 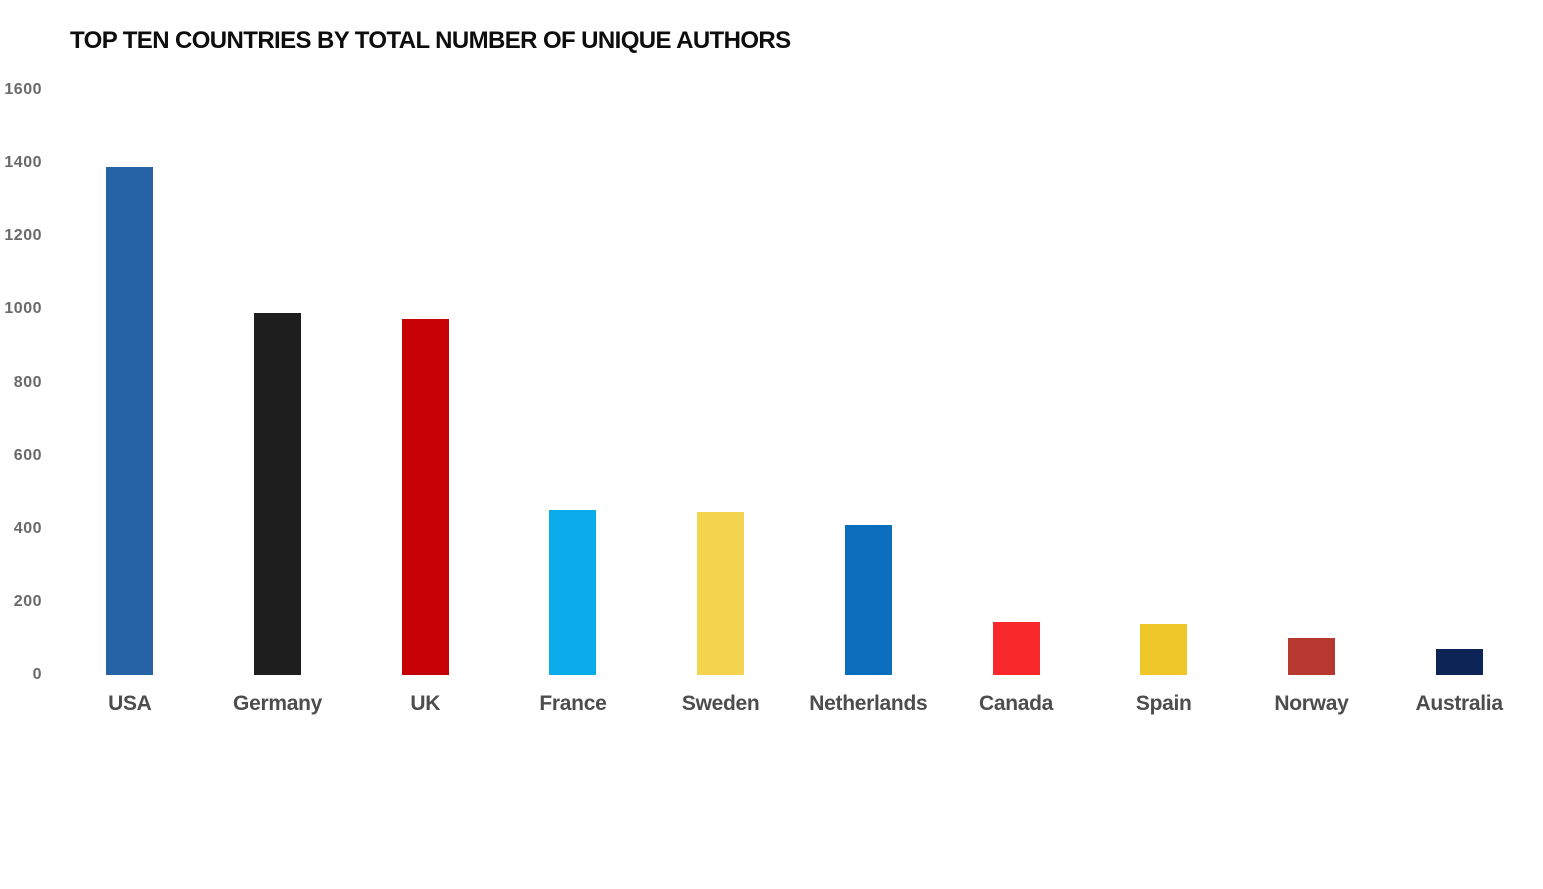 I want to click on bar-column: Norway, so click(x=1312, y=402).